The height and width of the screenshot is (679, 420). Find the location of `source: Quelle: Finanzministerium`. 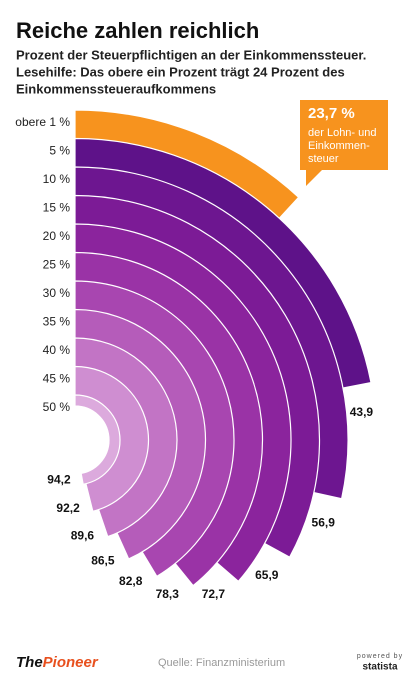

source: Quelle: Finanzministerium is located at coordinates (221, 663).